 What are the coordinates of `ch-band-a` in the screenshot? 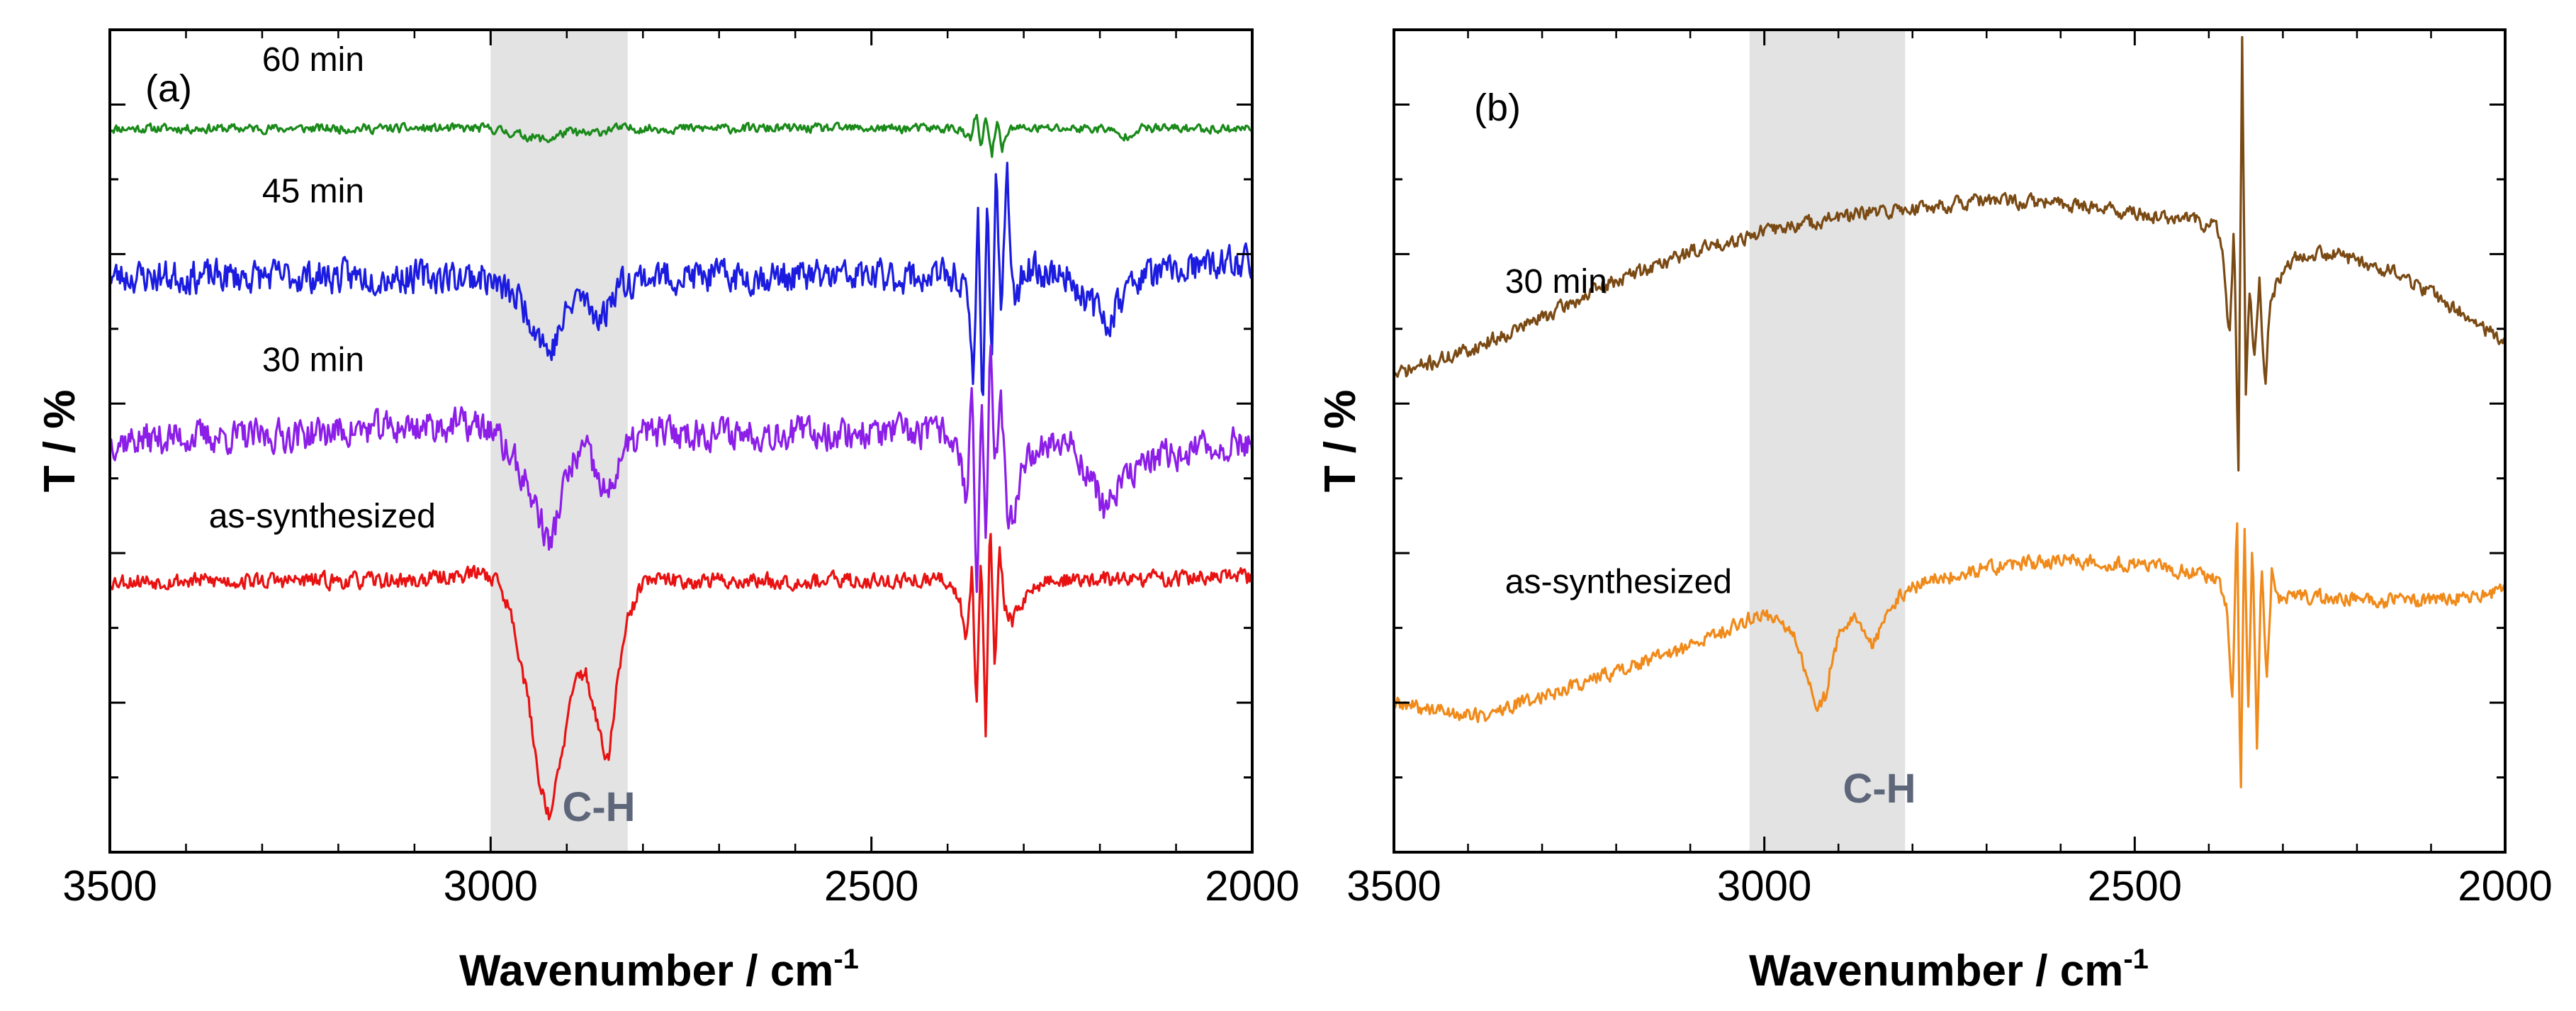 It's located at (559, 441).